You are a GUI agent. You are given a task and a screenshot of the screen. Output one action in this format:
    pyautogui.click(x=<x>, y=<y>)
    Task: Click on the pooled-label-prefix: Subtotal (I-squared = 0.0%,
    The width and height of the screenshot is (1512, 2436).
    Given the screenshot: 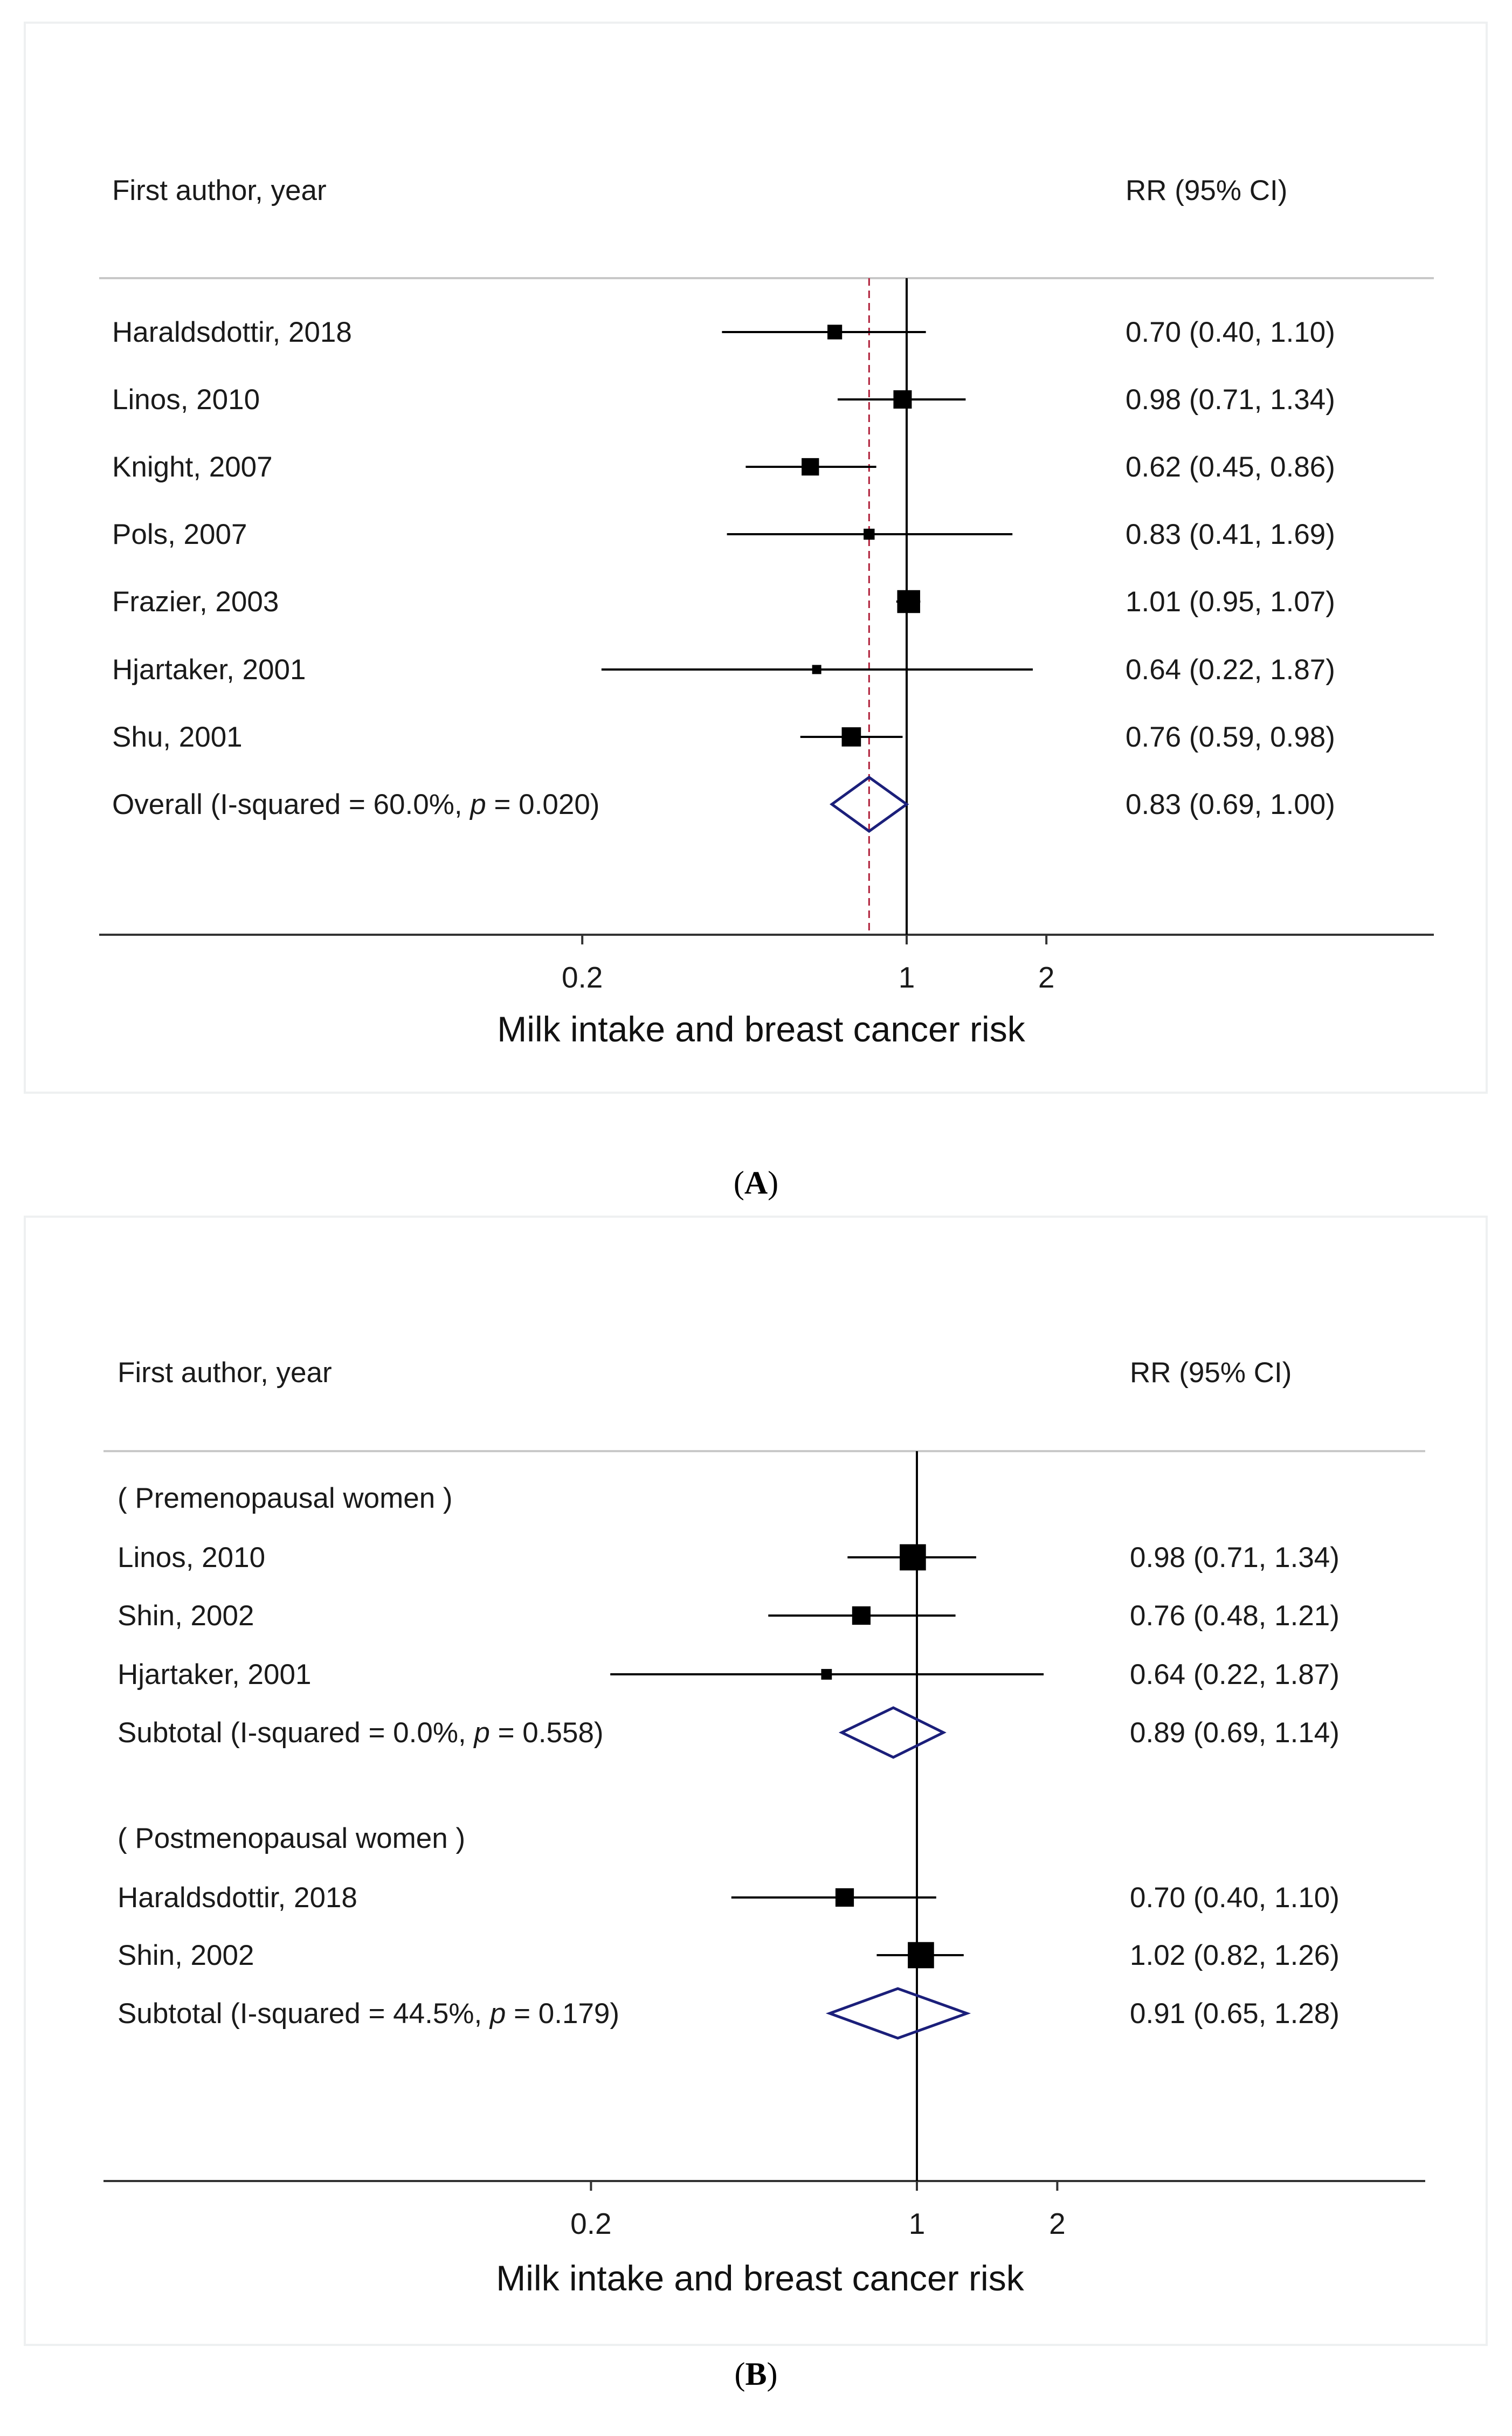 What is the action you would take?
    pyautogui.click(x=296, y=1733)
    